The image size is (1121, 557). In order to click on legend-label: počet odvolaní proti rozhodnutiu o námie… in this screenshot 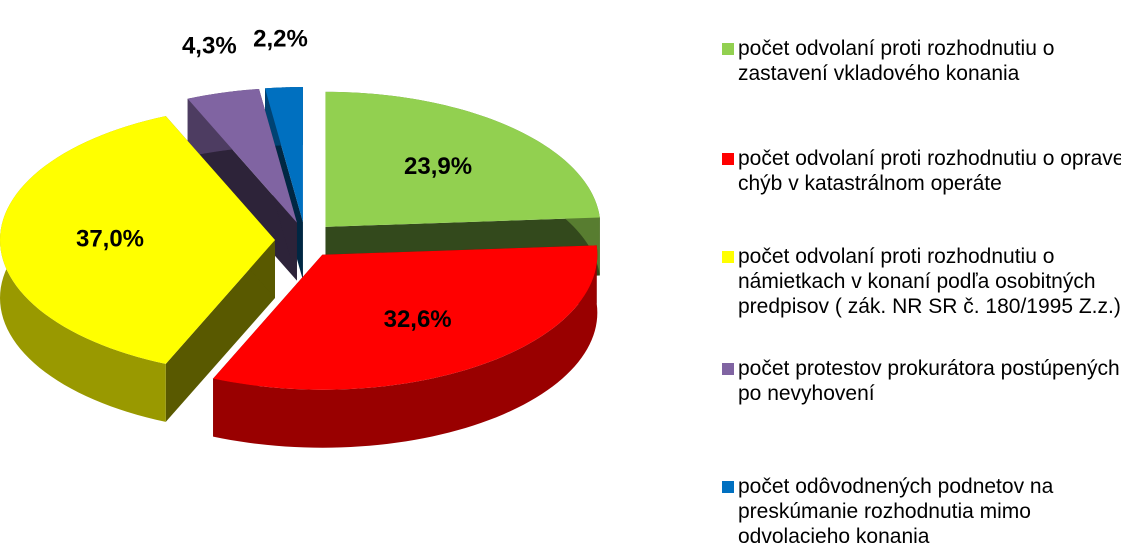, I will do `click(929, 281)`.